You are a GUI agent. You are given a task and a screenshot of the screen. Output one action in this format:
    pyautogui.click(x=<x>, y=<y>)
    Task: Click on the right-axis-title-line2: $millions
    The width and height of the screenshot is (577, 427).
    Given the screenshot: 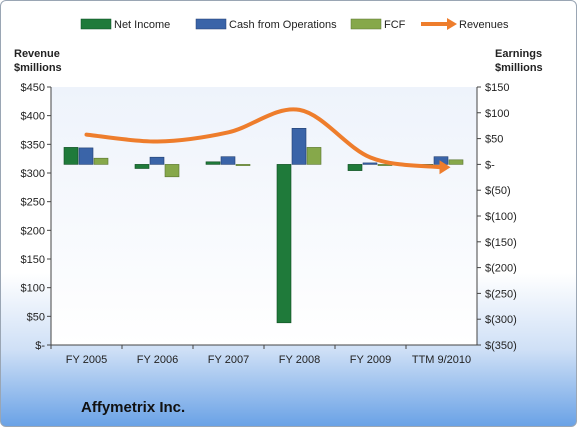 What is the action you would take?
    pyautogui.click(x=519, y=68)
    